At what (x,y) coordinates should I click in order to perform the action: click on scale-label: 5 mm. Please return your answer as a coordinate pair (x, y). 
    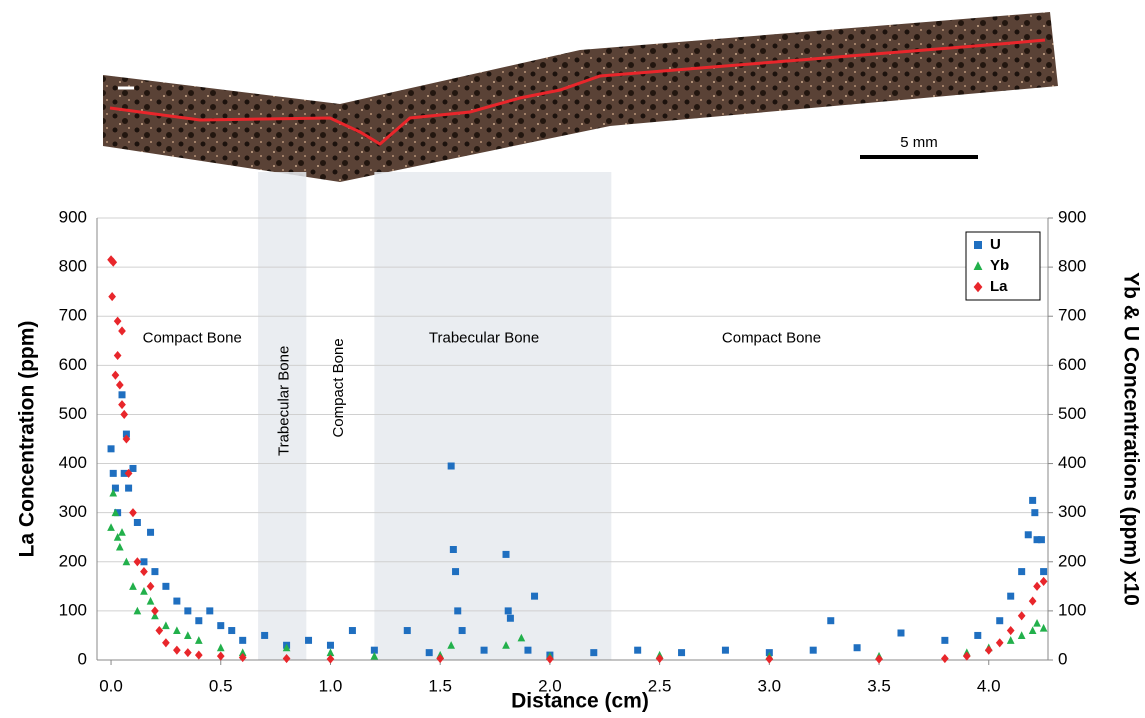
    Looking at the image, I should click on (919, 142).